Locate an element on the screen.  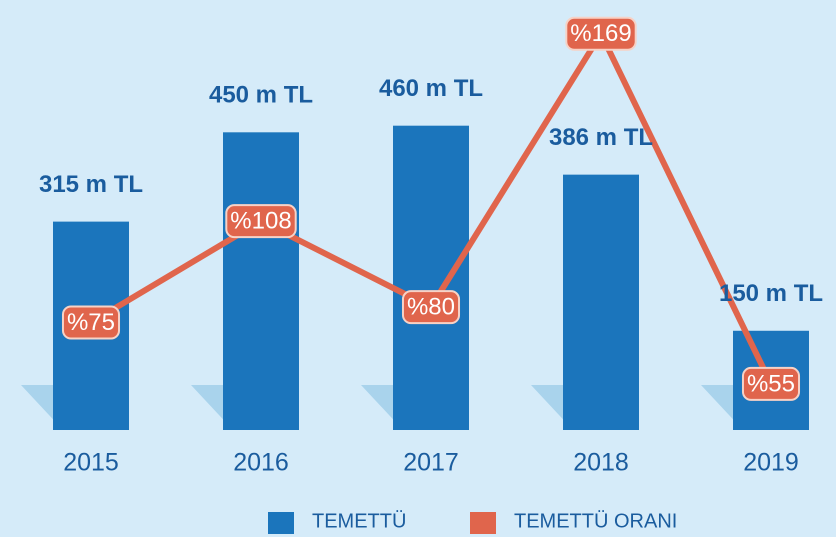
legend-label: TEMETTÜ ORANI is located at coordinates (595, 521).